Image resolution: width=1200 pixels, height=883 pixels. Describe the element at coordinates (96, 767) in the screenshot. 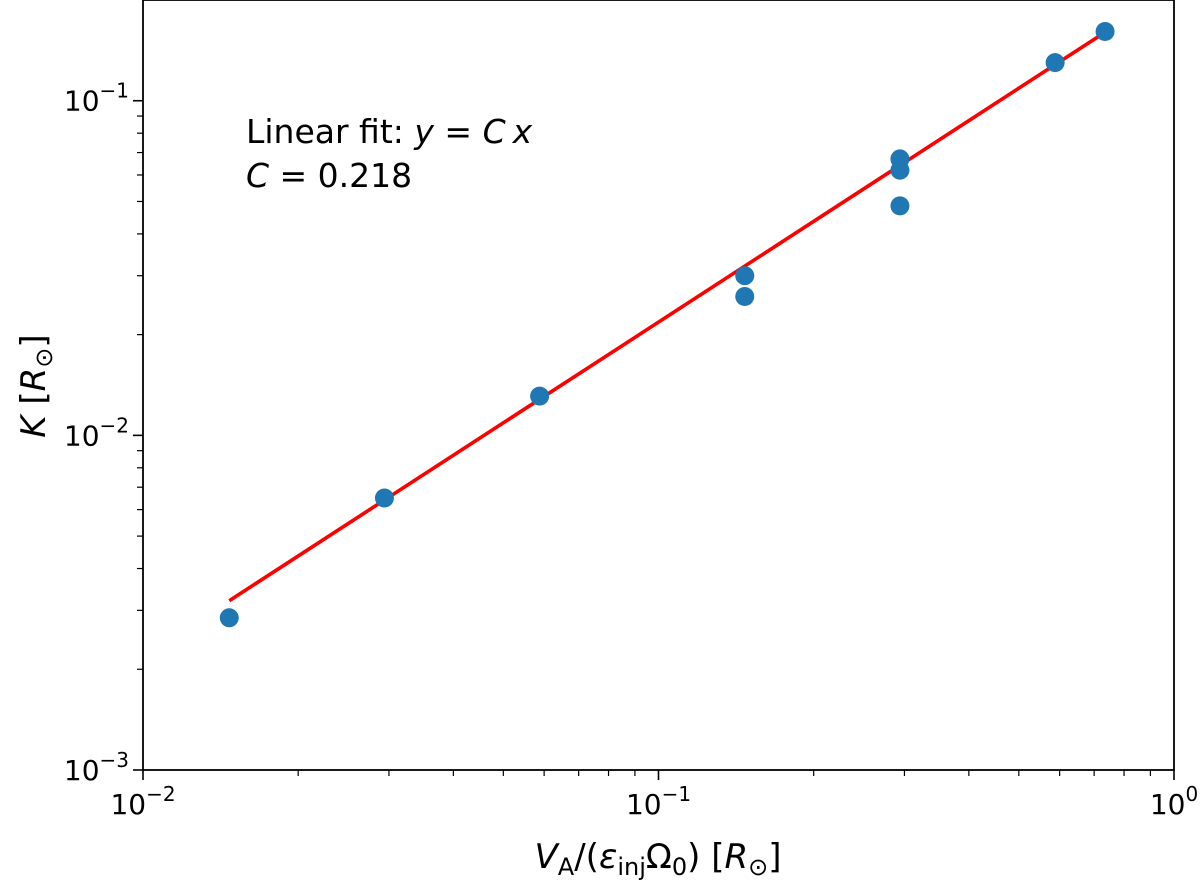

I see `y-tick-label: 10⁻³` at that location.